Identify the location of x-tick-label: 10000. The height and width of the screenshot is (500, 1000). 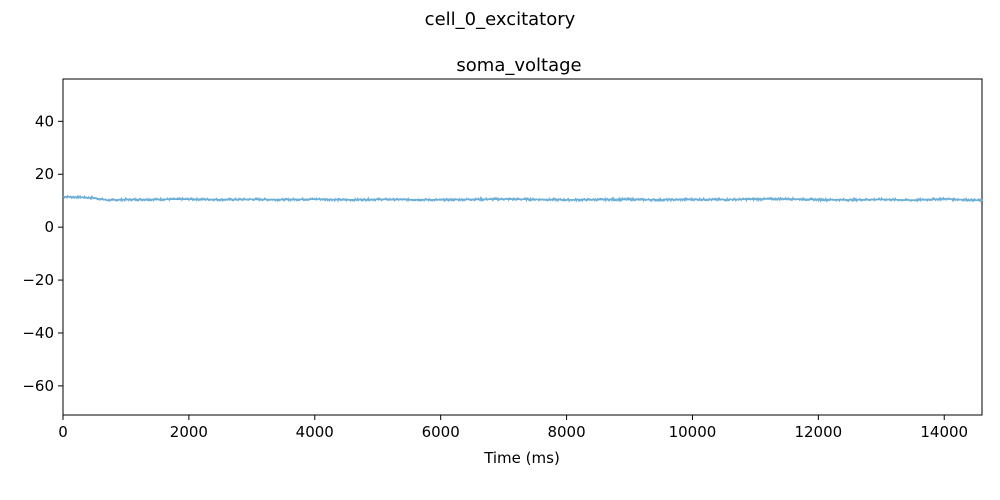
(693, 432).